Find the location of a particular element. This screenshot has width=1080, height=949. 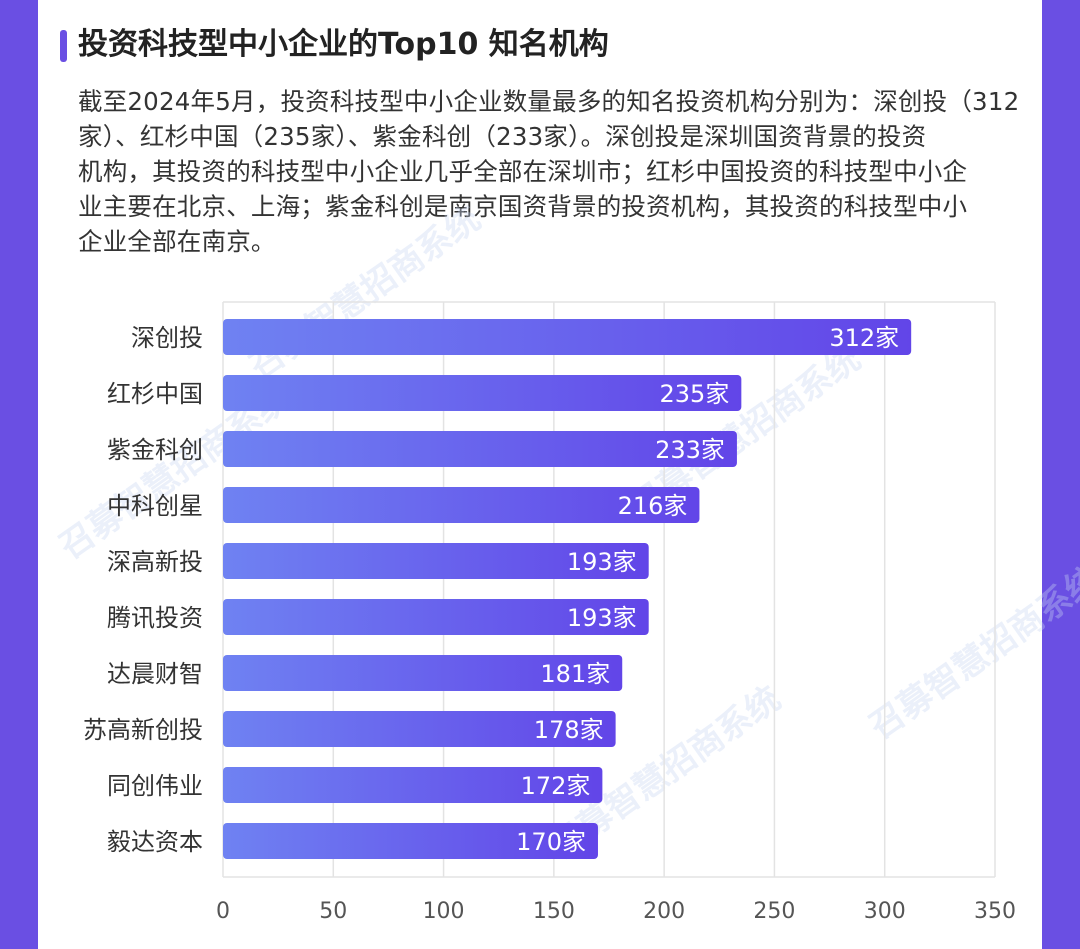

x-tick-label: 50 is located at coordinates (333, 911).